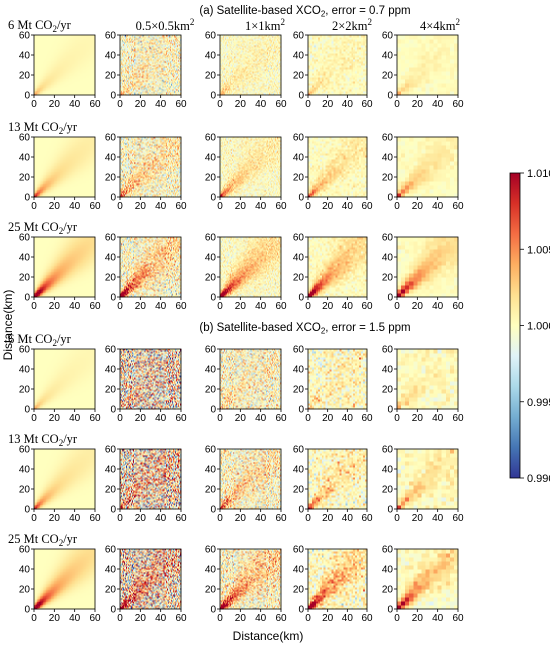 This screenshot has height=651, width=550. Describe the element at coordinates (25, 36) in the screenshot. I see `y-tick-label: 60` at that location.